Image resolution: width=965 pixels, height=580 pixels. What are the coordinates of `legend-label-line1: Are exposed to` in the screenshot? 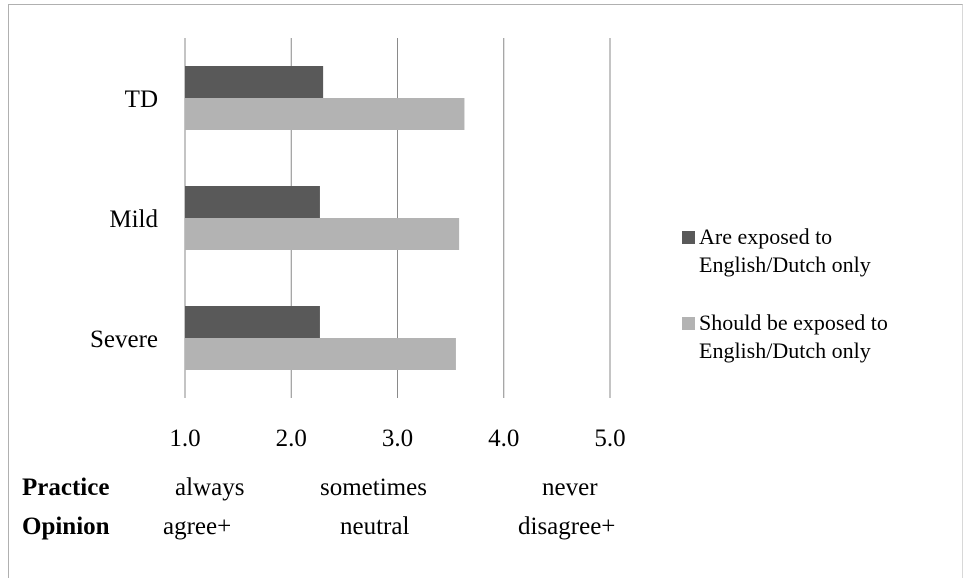 It's located at (766, 236).